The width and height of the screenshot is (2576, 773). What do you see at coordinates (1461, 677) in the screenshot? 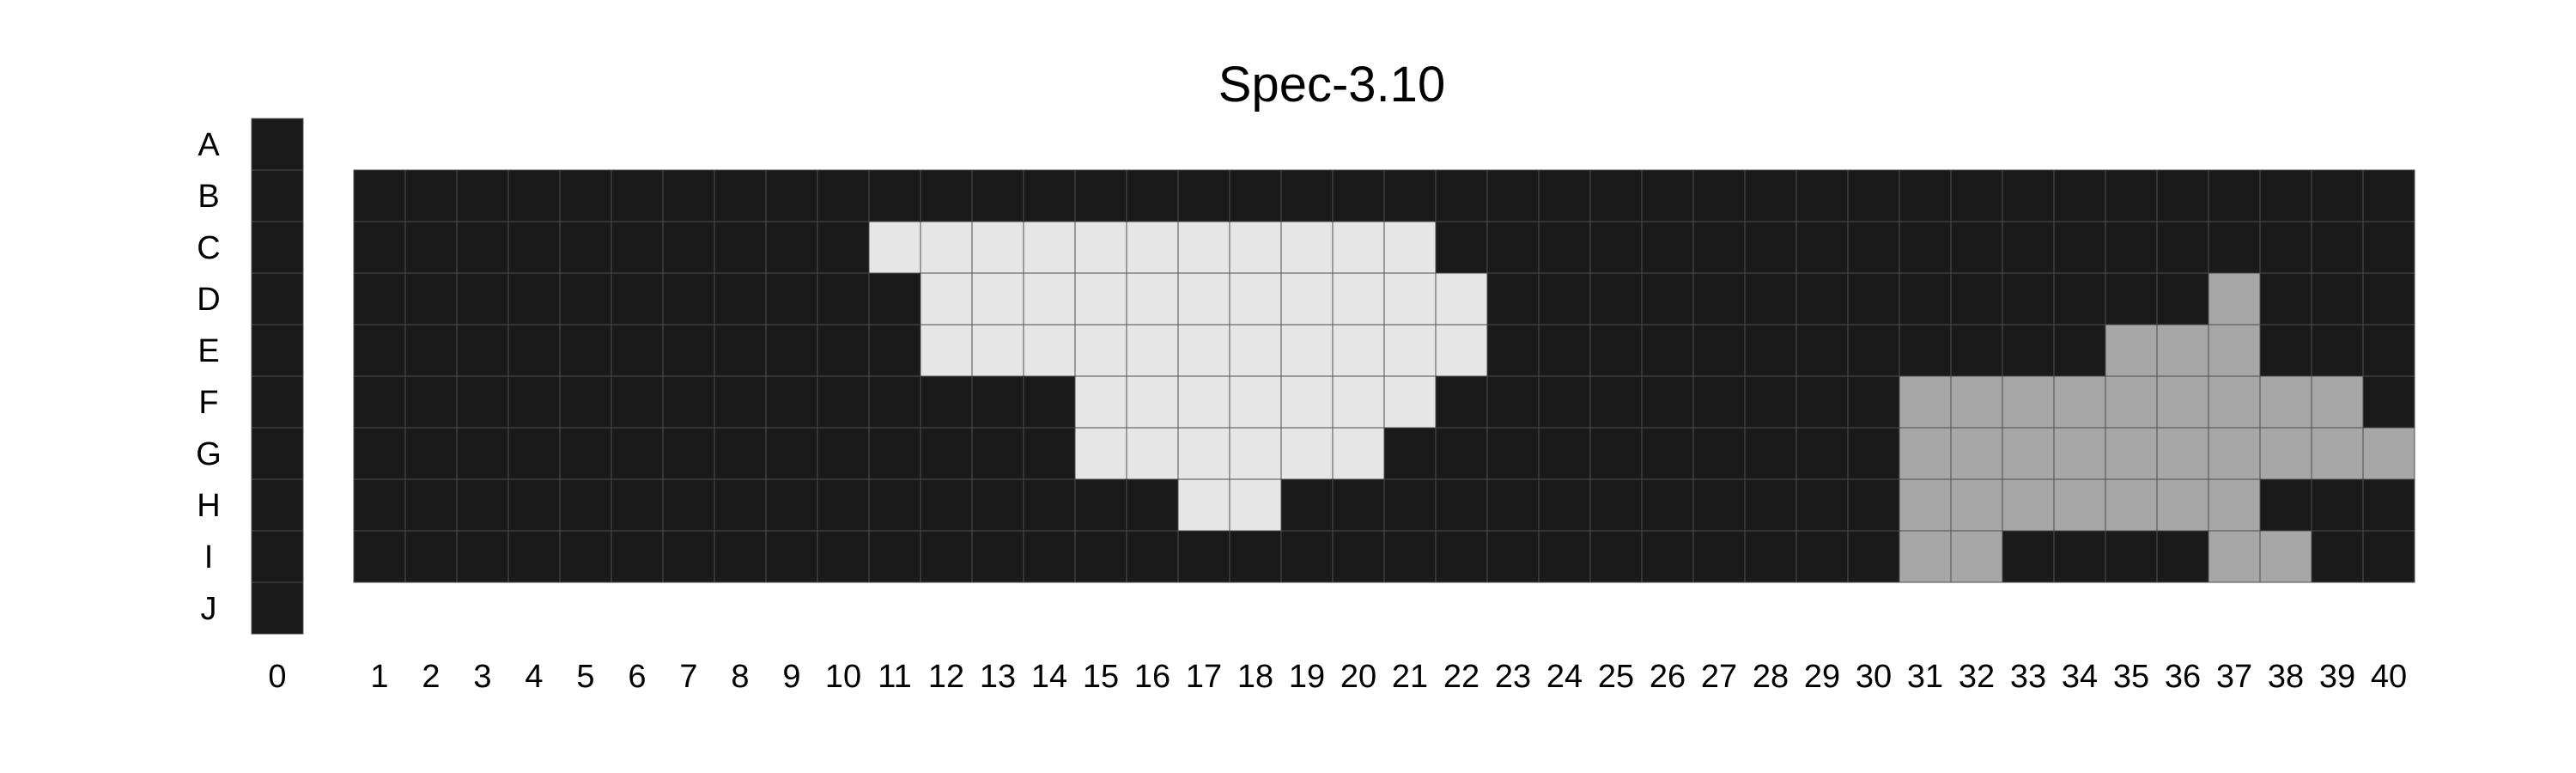
I see `column-label-22: 22` at bounding box center [1461, 677].